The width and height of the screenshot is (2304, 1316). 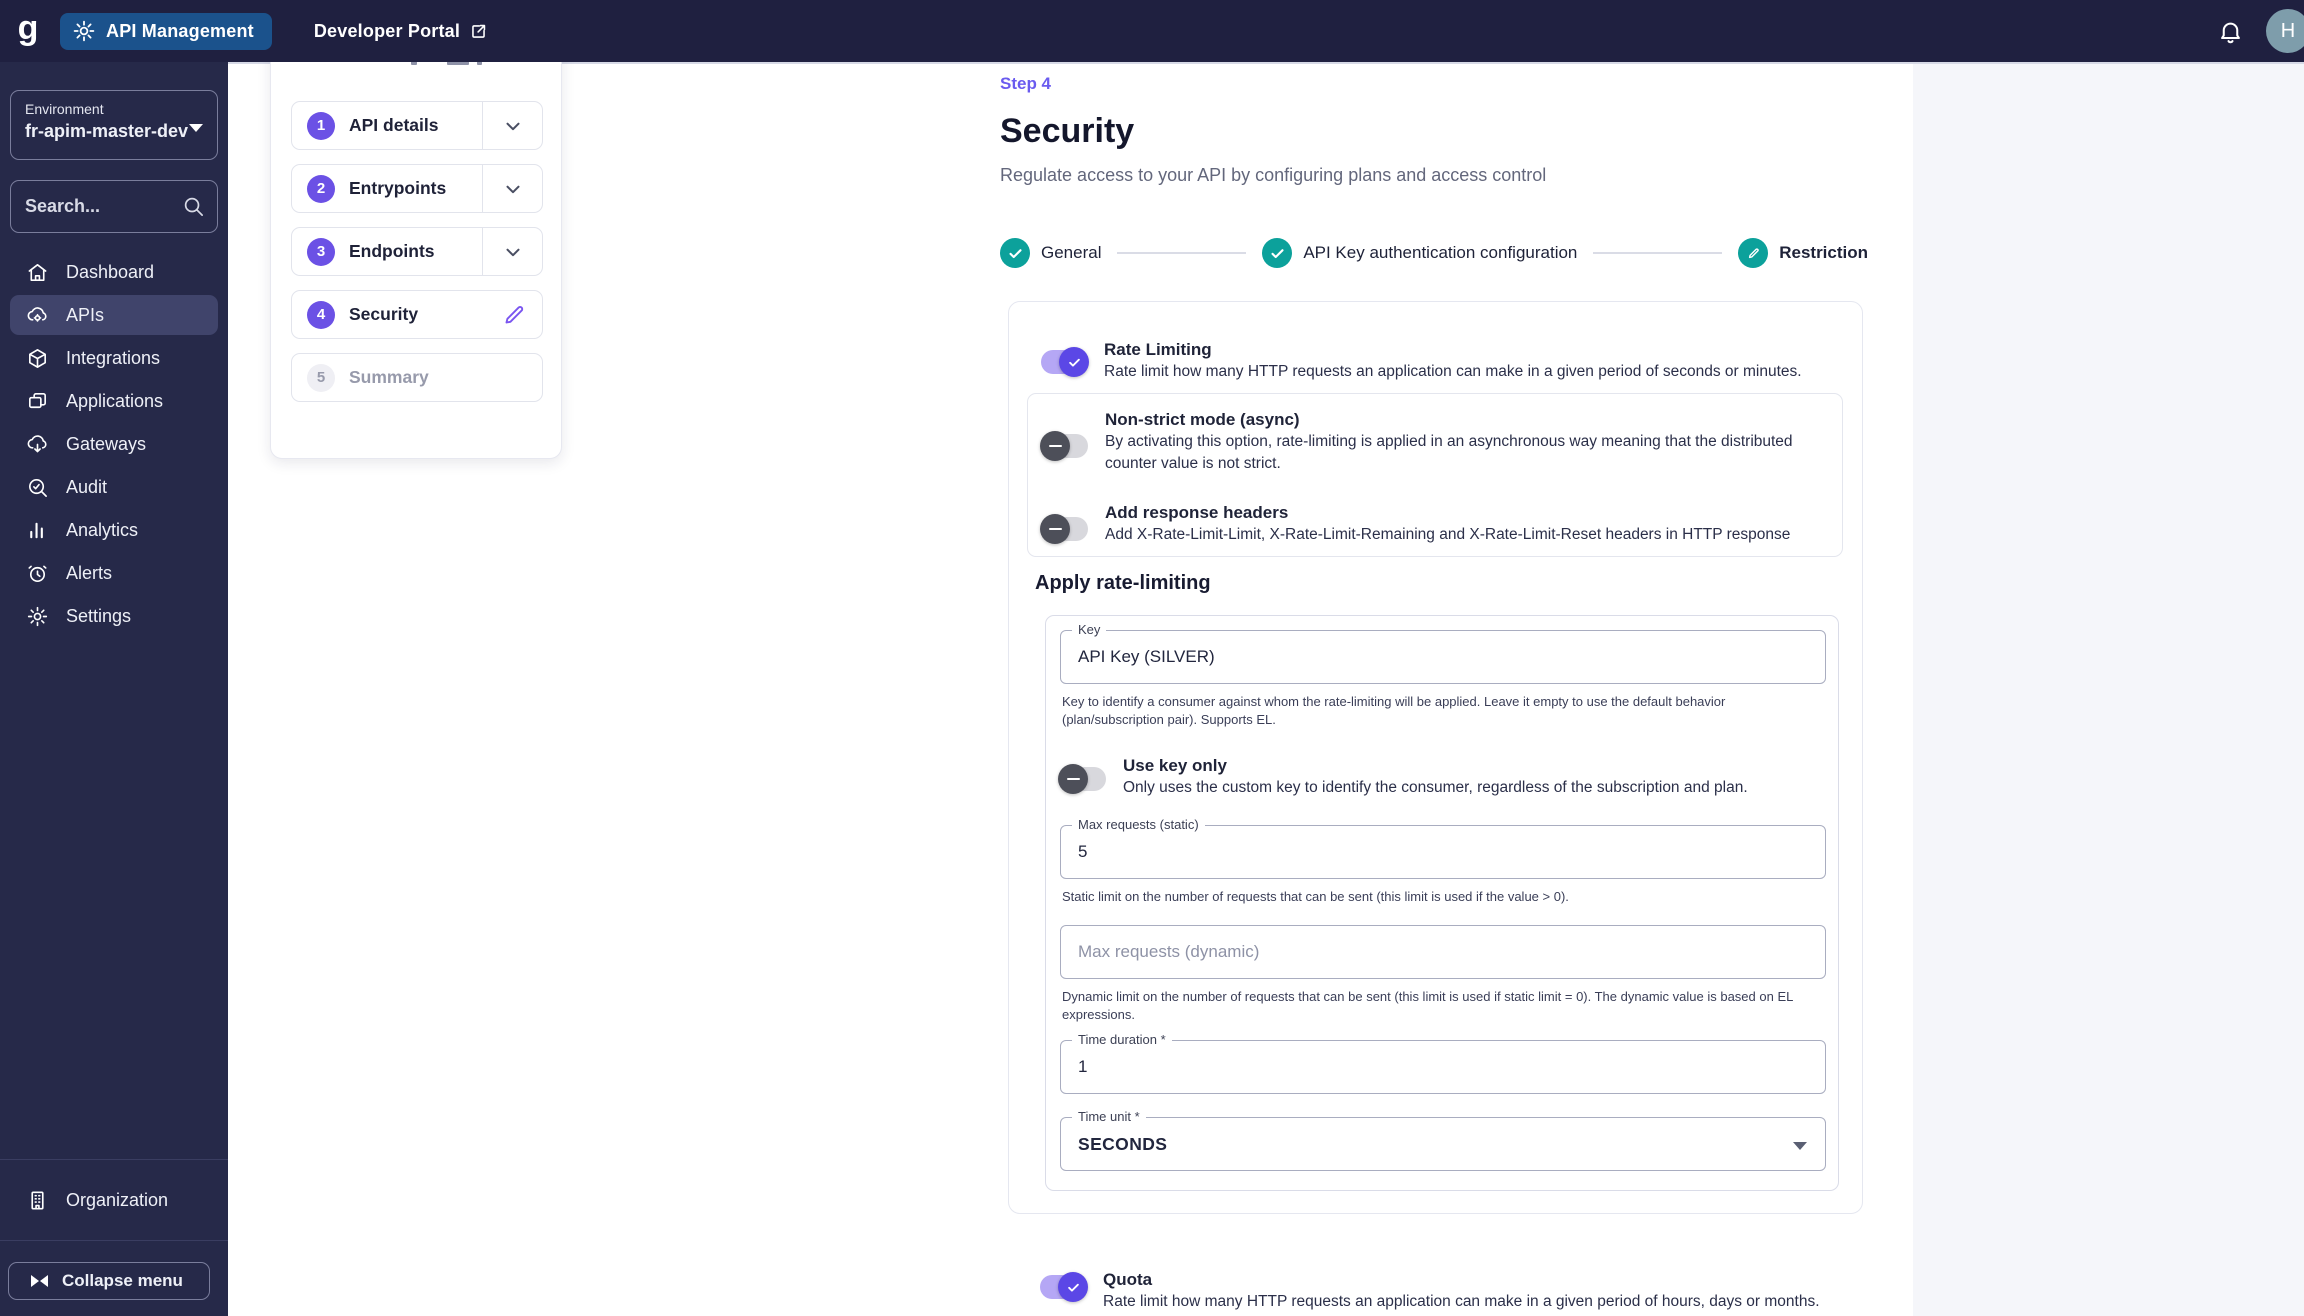 I want to click on wizard-step-label: Entrypoints, so click(x=398, y=188).